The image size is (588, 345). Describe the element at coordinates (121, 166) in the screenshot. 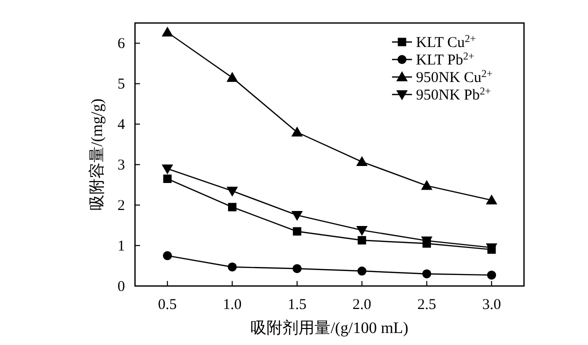

I see `y-tick-label: 3` at that location.